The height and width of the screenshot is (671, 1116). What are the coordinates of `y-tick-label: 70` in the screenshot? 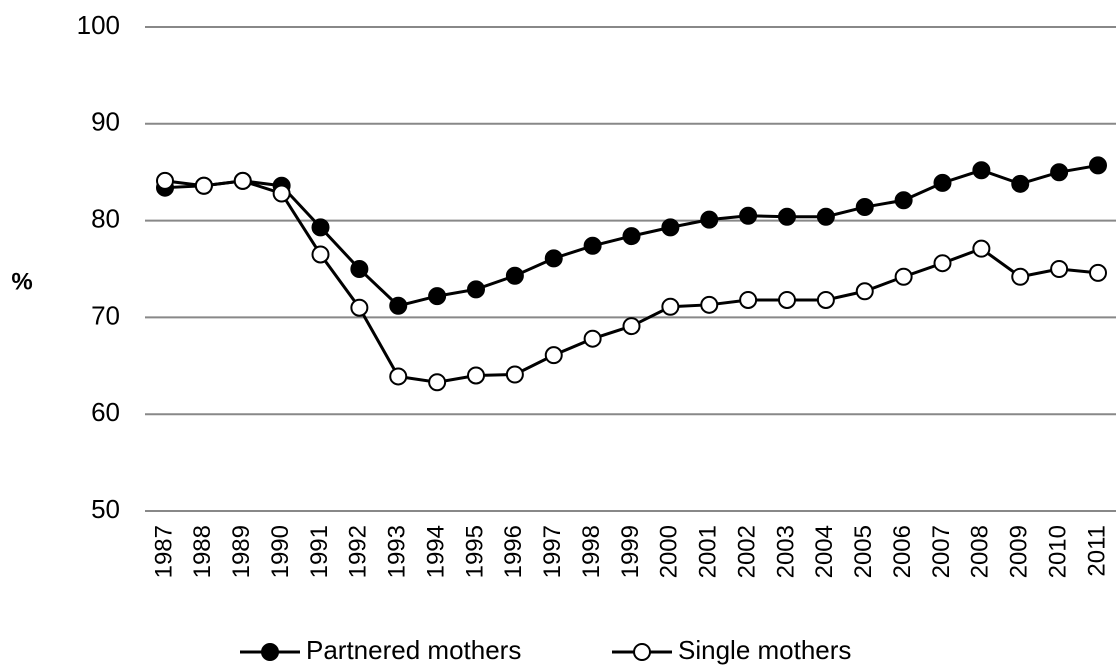 It's located at (105, 315).